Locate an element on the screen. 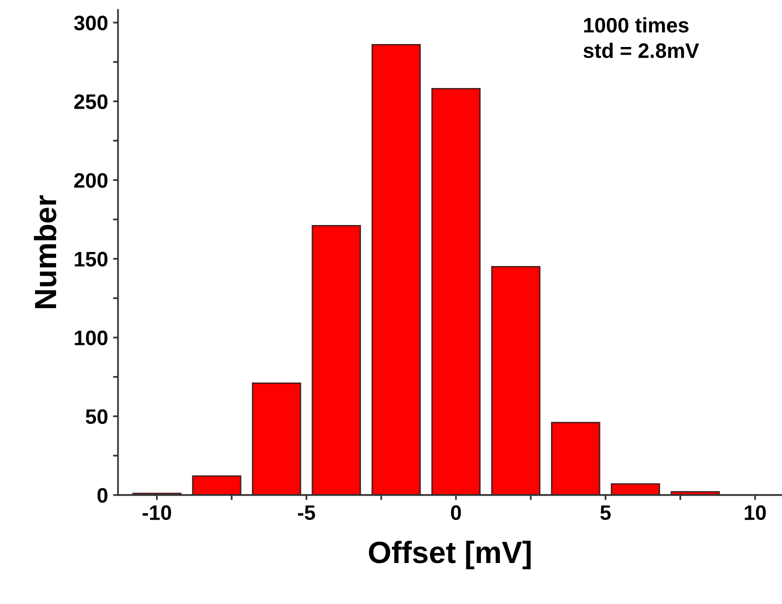 Image resolution: width=782 pixels, height=604 pixels. x-tick-label: -10 is located at coordinates (157, 512).